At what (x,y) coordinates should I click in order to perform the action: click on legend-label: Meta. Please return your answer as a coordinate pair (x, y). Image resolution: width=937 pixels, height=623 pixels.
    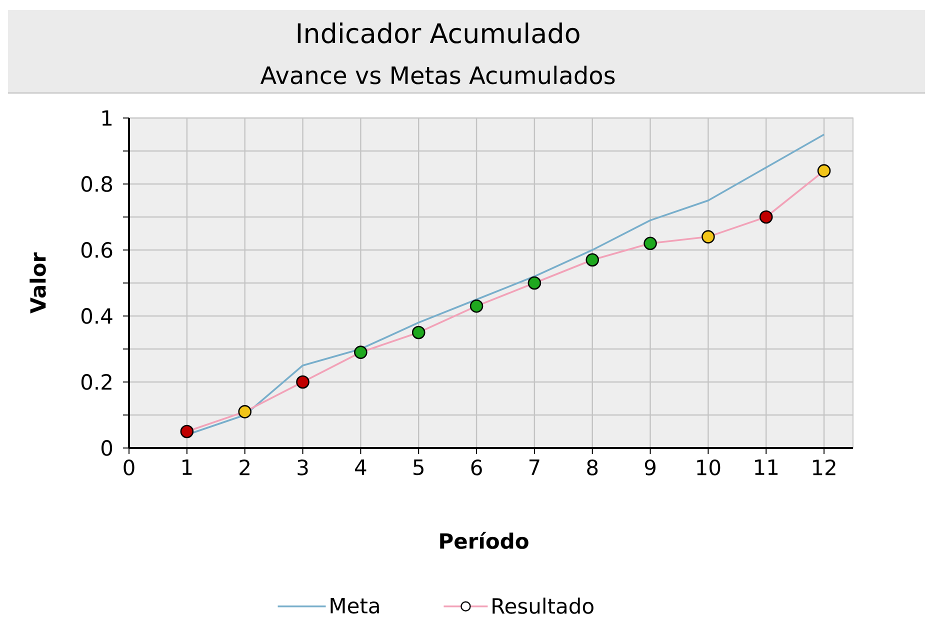
    Looking at the image, I should click on (354, 606).